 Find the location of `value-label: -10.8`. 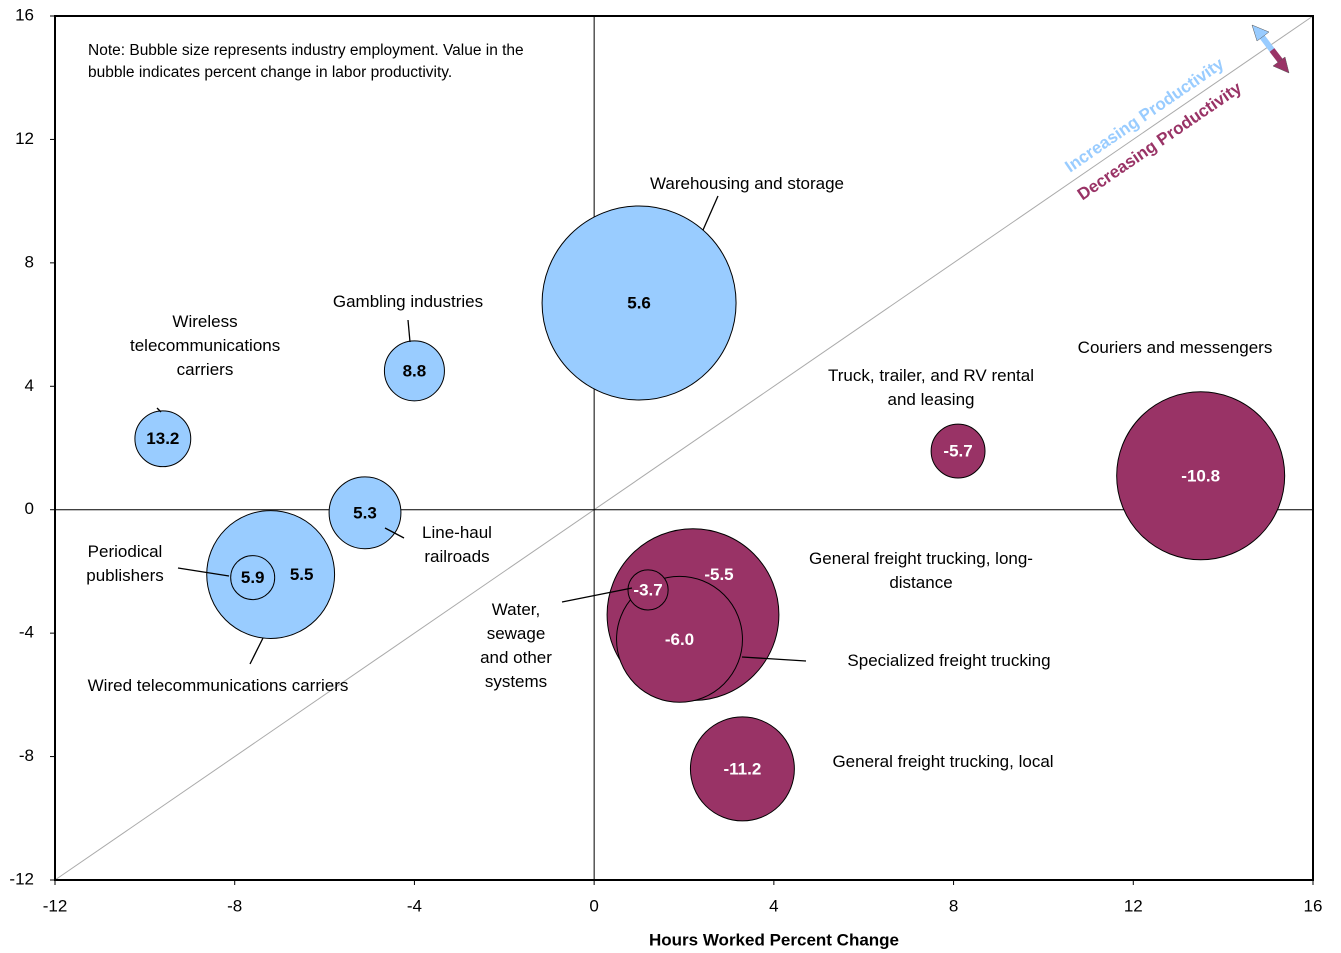

value-label: -10.8 is located at coordinates (1200, 475).